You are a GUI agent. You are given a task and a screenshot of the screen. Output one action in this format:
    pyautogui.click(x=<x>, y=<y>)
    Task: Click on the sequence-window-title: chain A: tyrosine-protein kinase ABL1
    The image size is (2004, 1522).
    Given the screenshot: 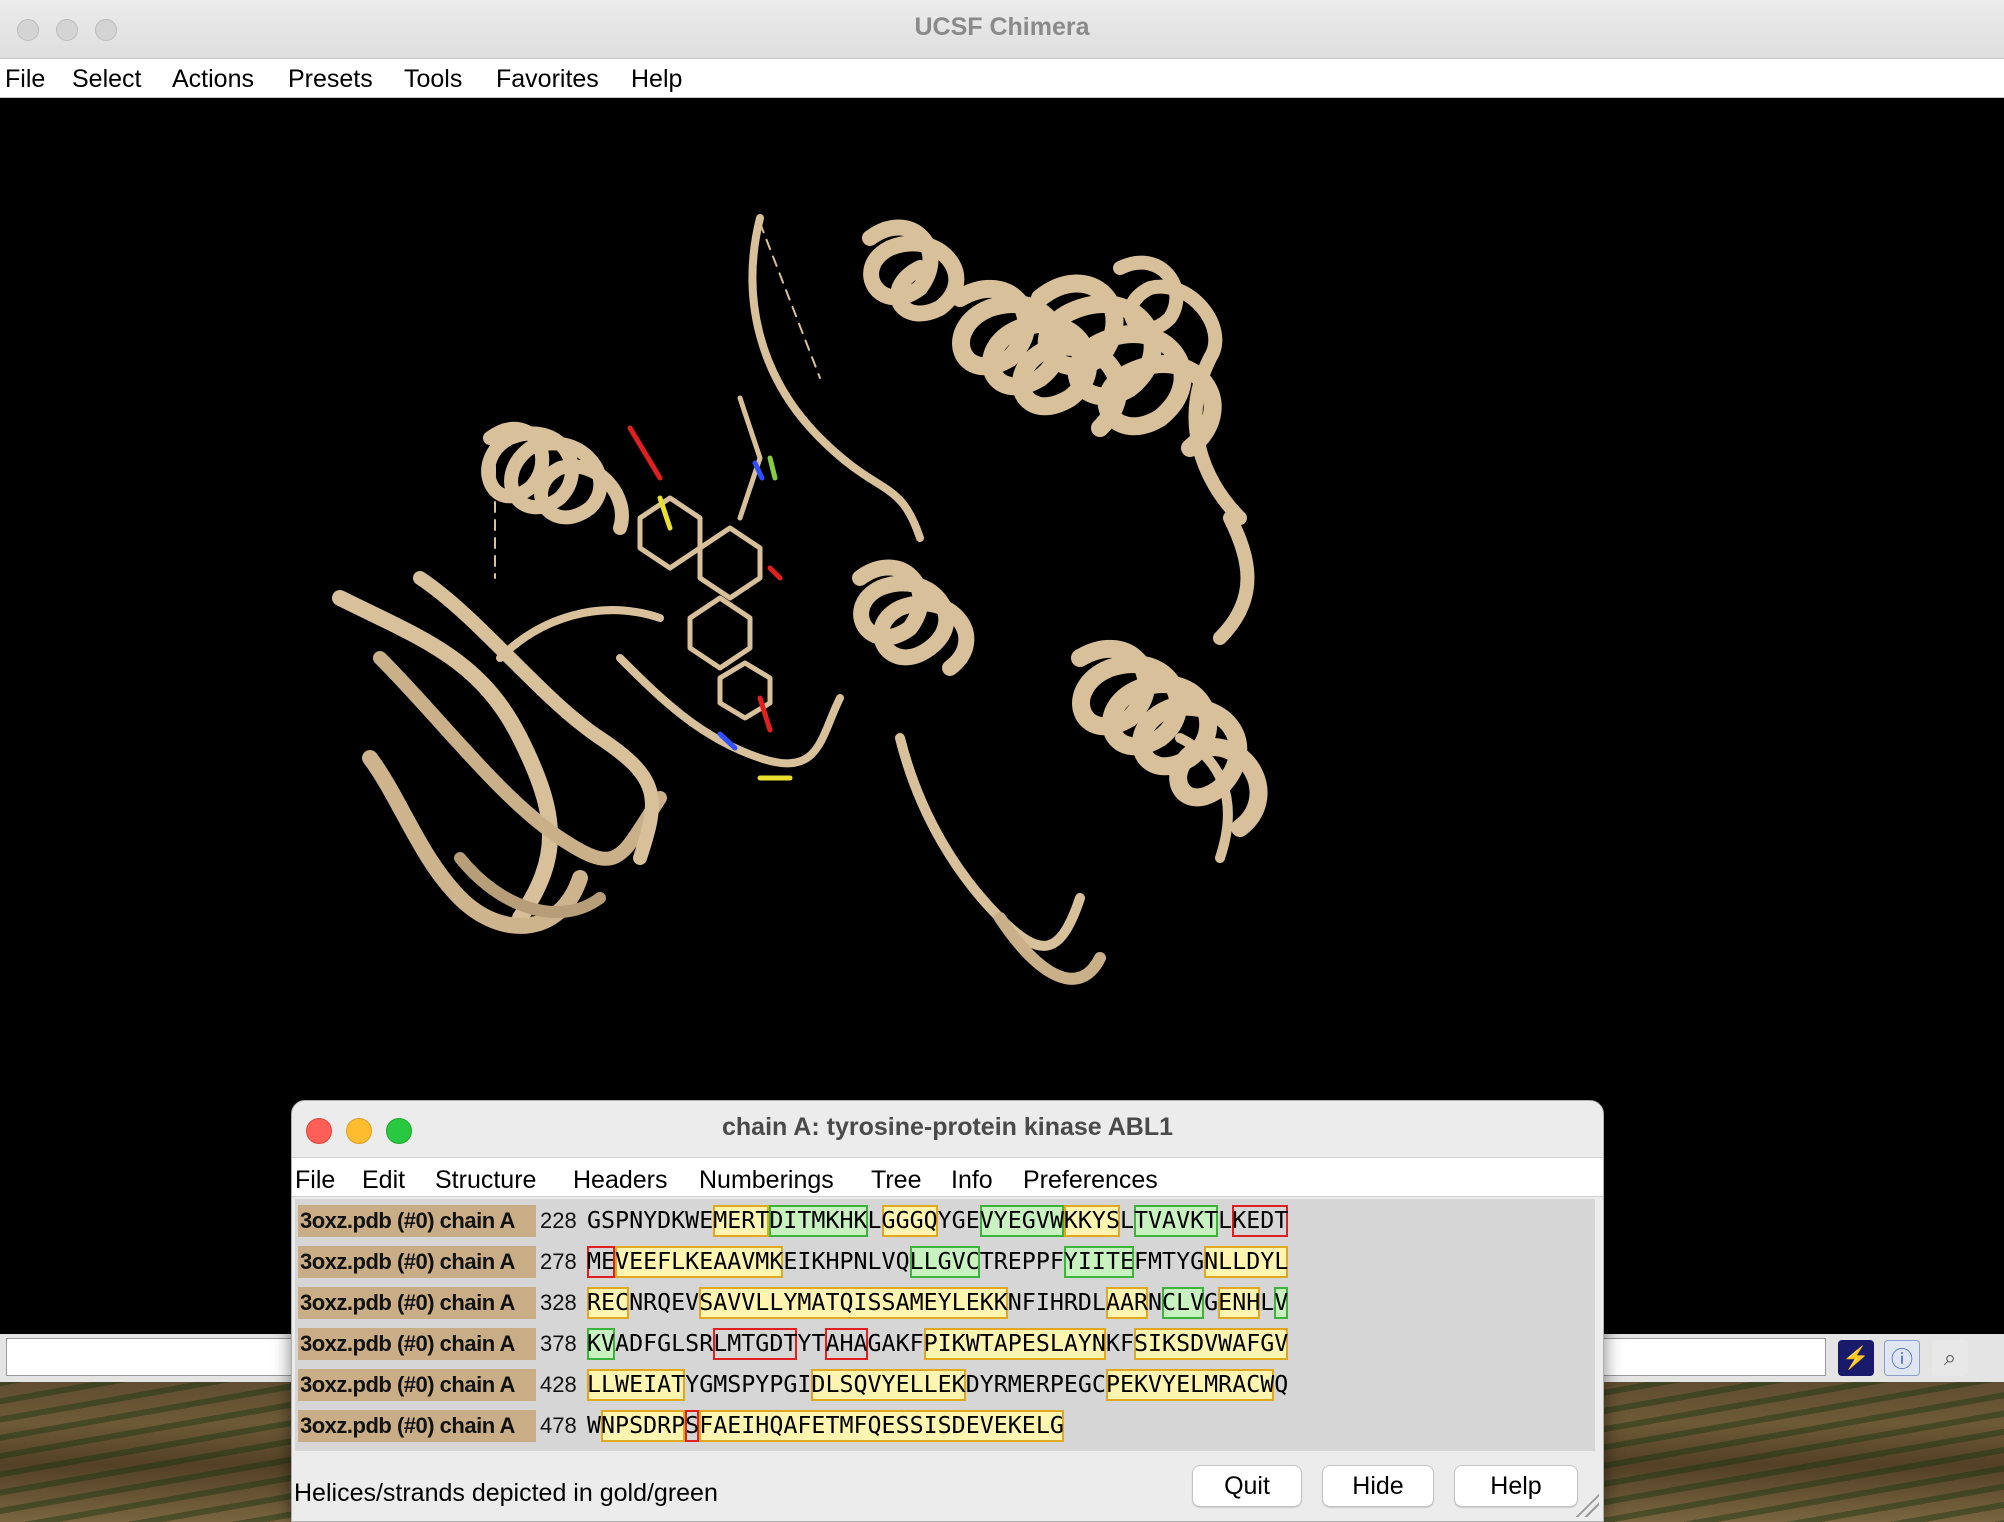 What is the action you would take?
    pyautogui.click(x=947, y=1127)
    